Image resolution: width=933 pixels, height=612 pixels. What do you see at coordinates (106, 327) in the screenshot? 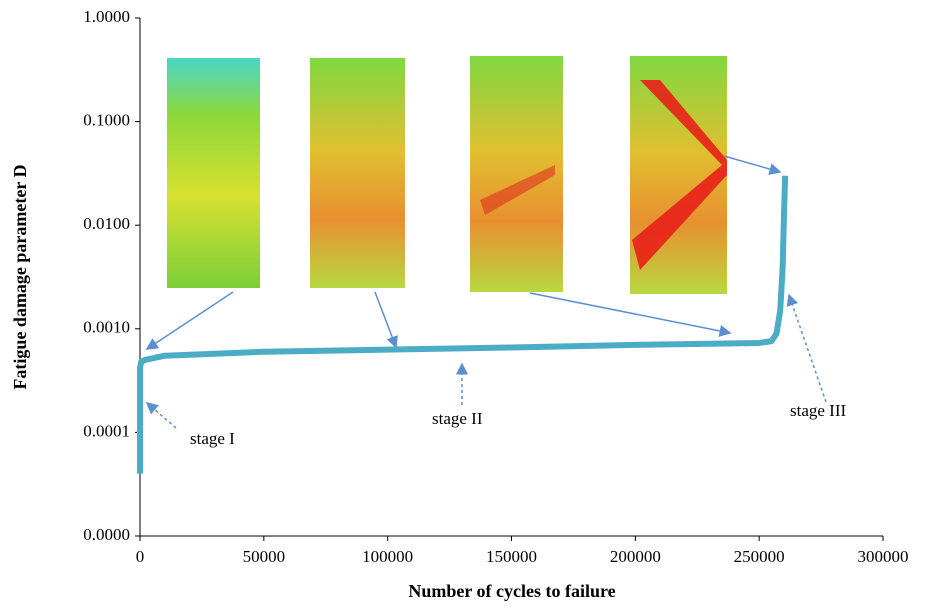
I see `y-tick-label: 0.0010` at bounding box center [106, 327].